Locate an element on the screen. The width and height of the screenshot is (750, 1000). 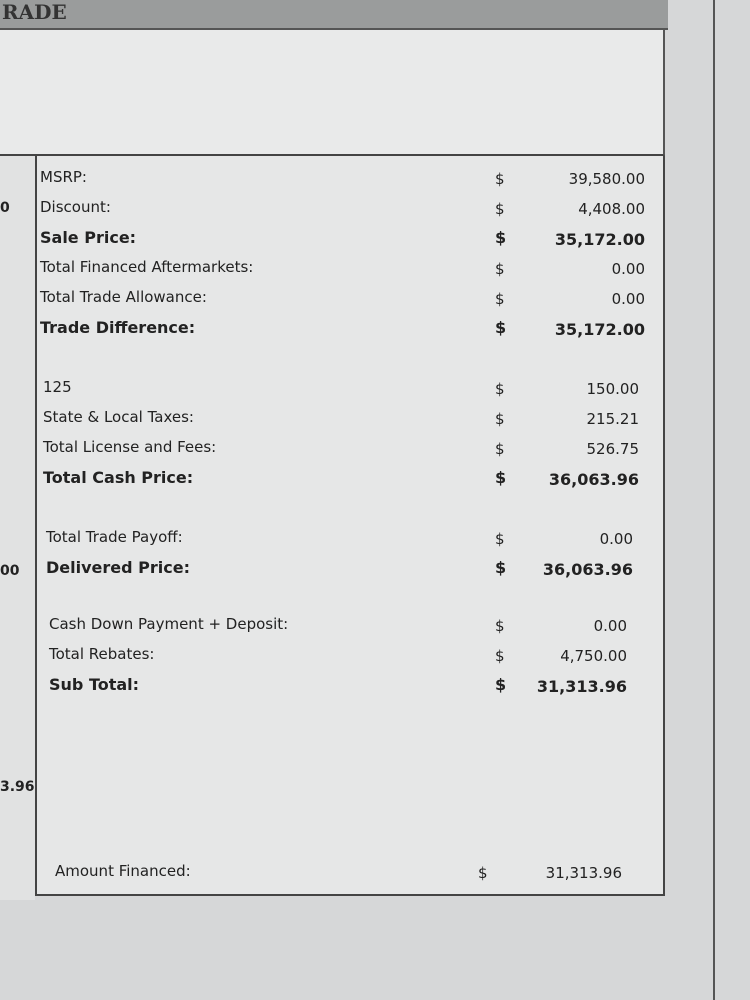
row-label: Delivered Price: is located at coordinates (118, 567).